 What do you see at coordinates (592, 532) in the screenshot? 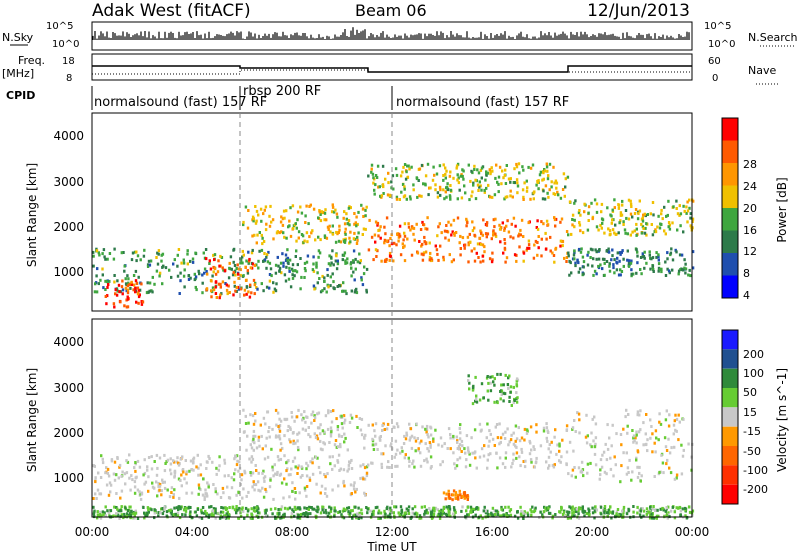
I see `xtick-2000: 20:00` at bounding box center [592, 532].